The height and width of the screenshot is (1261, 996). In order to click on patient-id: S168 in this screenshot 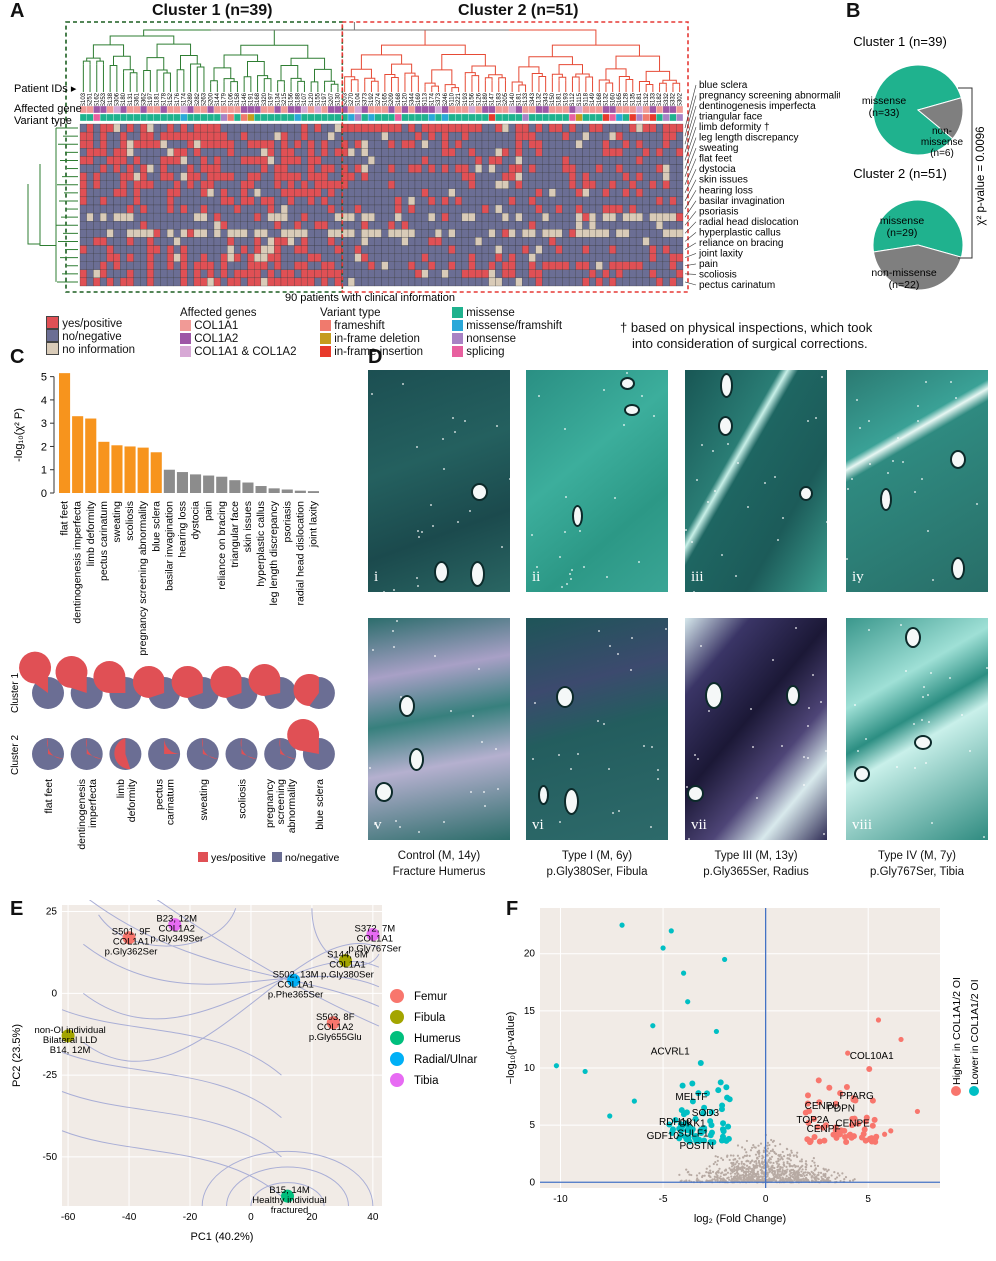, I will do `click(258, 99)`.